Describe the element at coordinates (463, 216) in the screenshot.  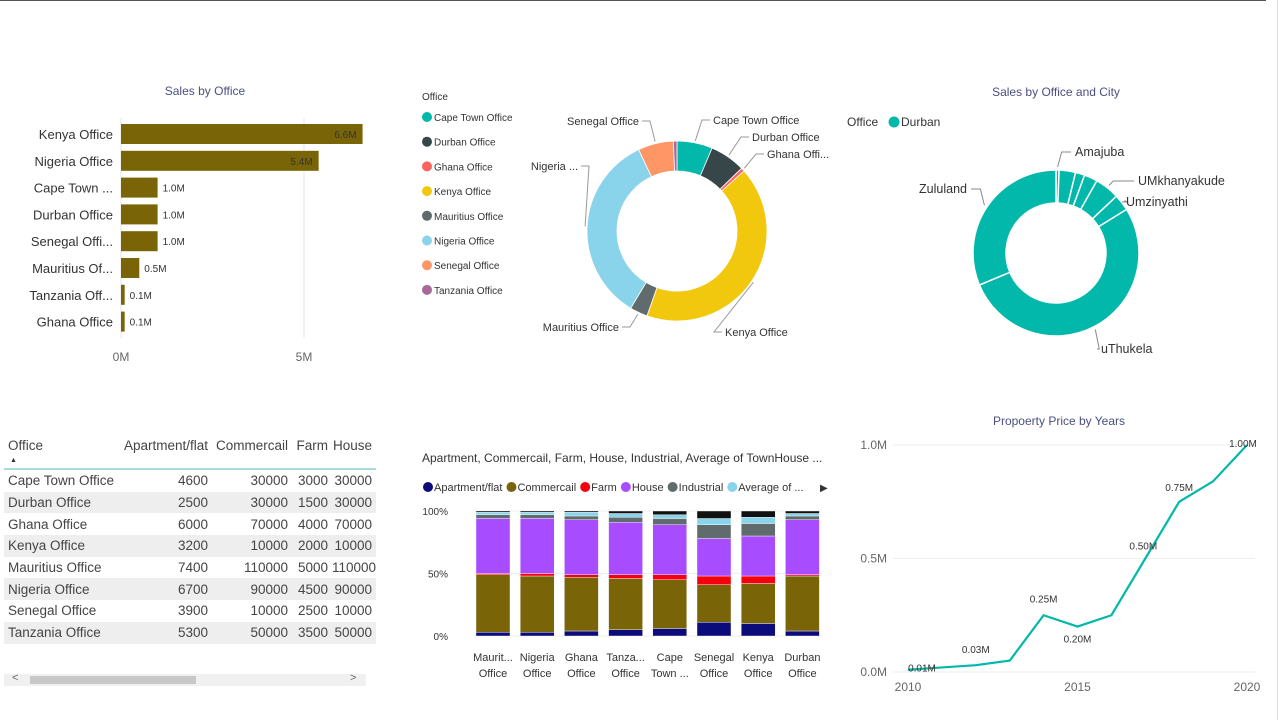
I see `legend-item: Mauritius Office` at that location.